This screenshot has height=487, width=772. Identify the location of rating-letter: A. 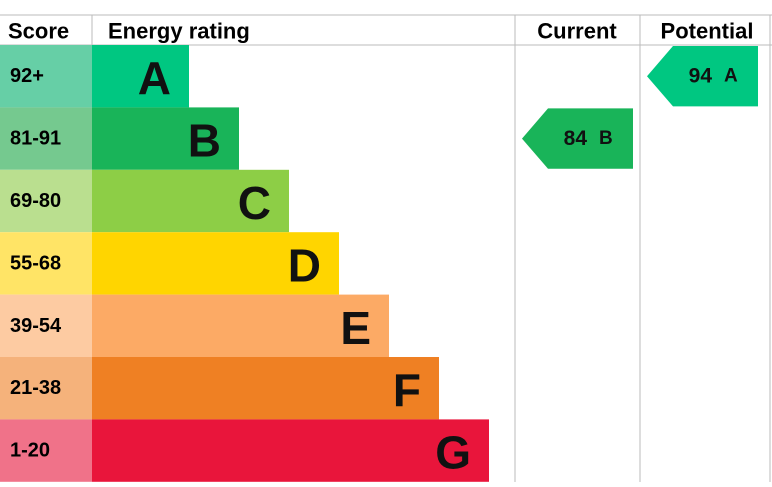
(154, 78).